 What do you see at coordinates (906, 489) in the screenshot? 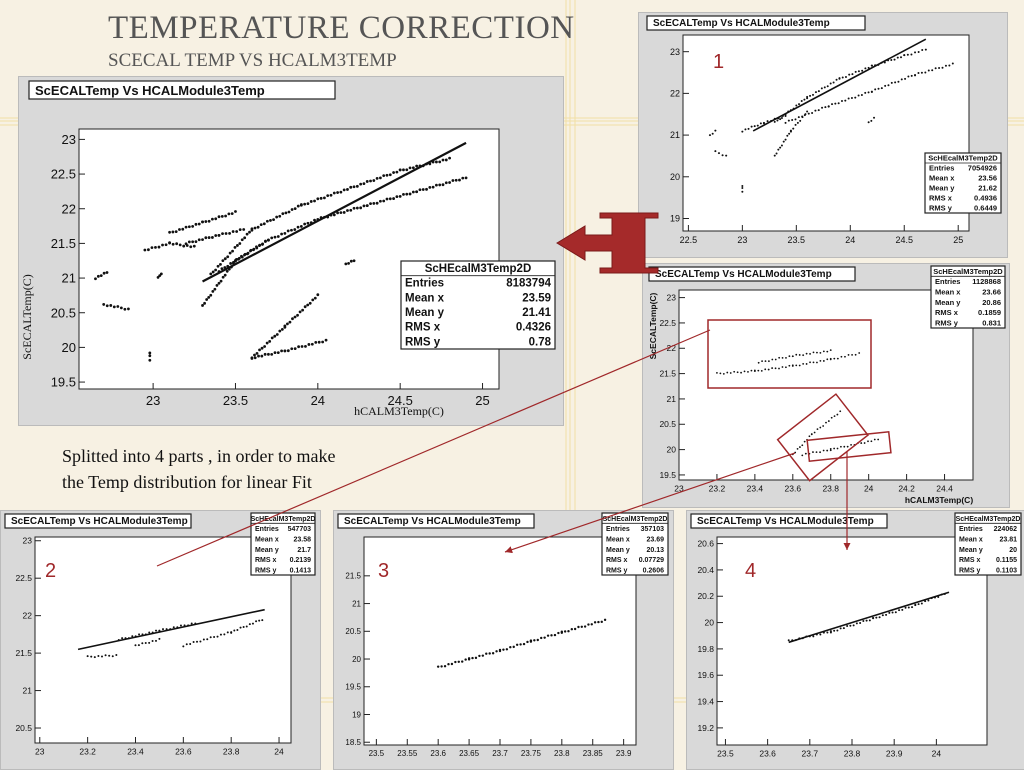
I see `x-tick-label: 24.2` at bounding box center [906, 489].